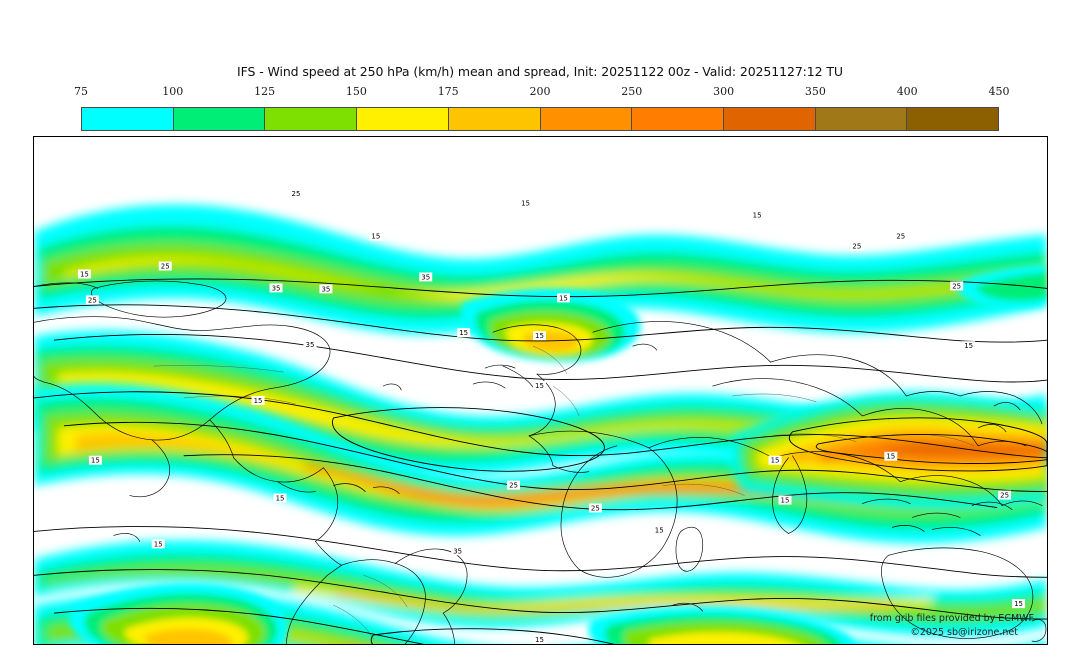 The height and width of the screenshot is (658, 1080). I want to click on colorbar-tick-400: 400, so click(907, 91).